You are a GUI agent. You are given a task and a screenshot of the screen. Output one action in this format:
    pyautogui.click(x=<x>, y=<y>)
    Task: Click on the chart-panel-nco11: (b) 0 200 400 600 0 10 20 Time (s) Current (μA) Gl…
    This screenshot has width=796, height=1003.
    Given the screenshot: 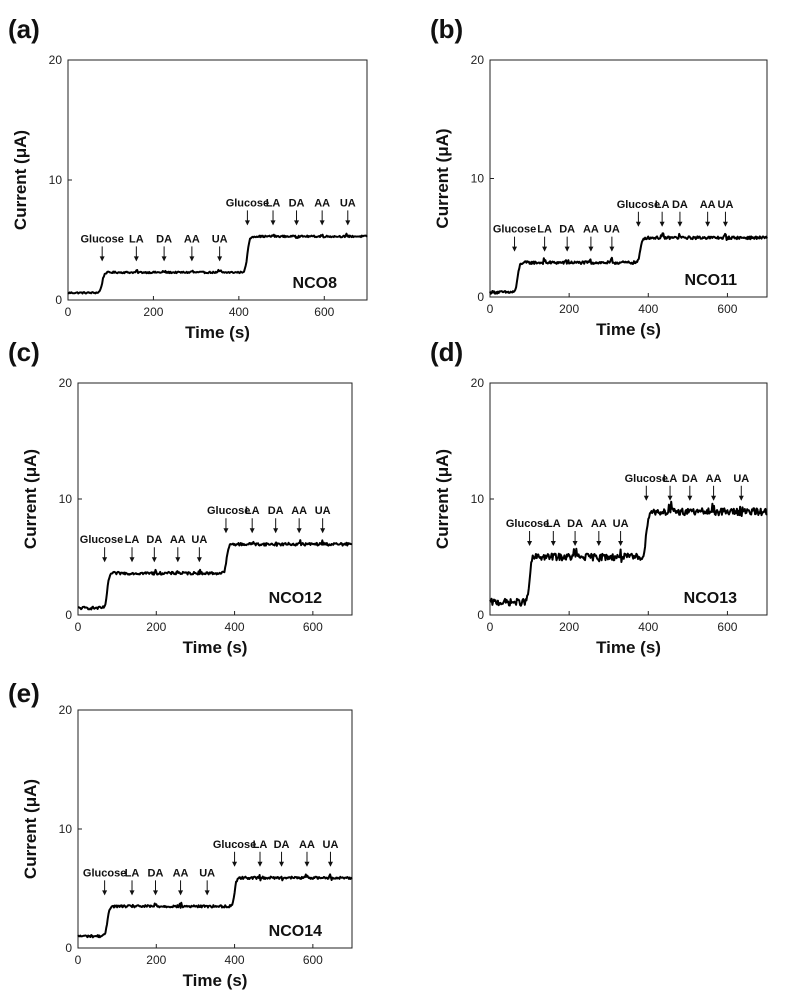 What is the action you would take?
    pyautogui.click(x=599, y=176)
    